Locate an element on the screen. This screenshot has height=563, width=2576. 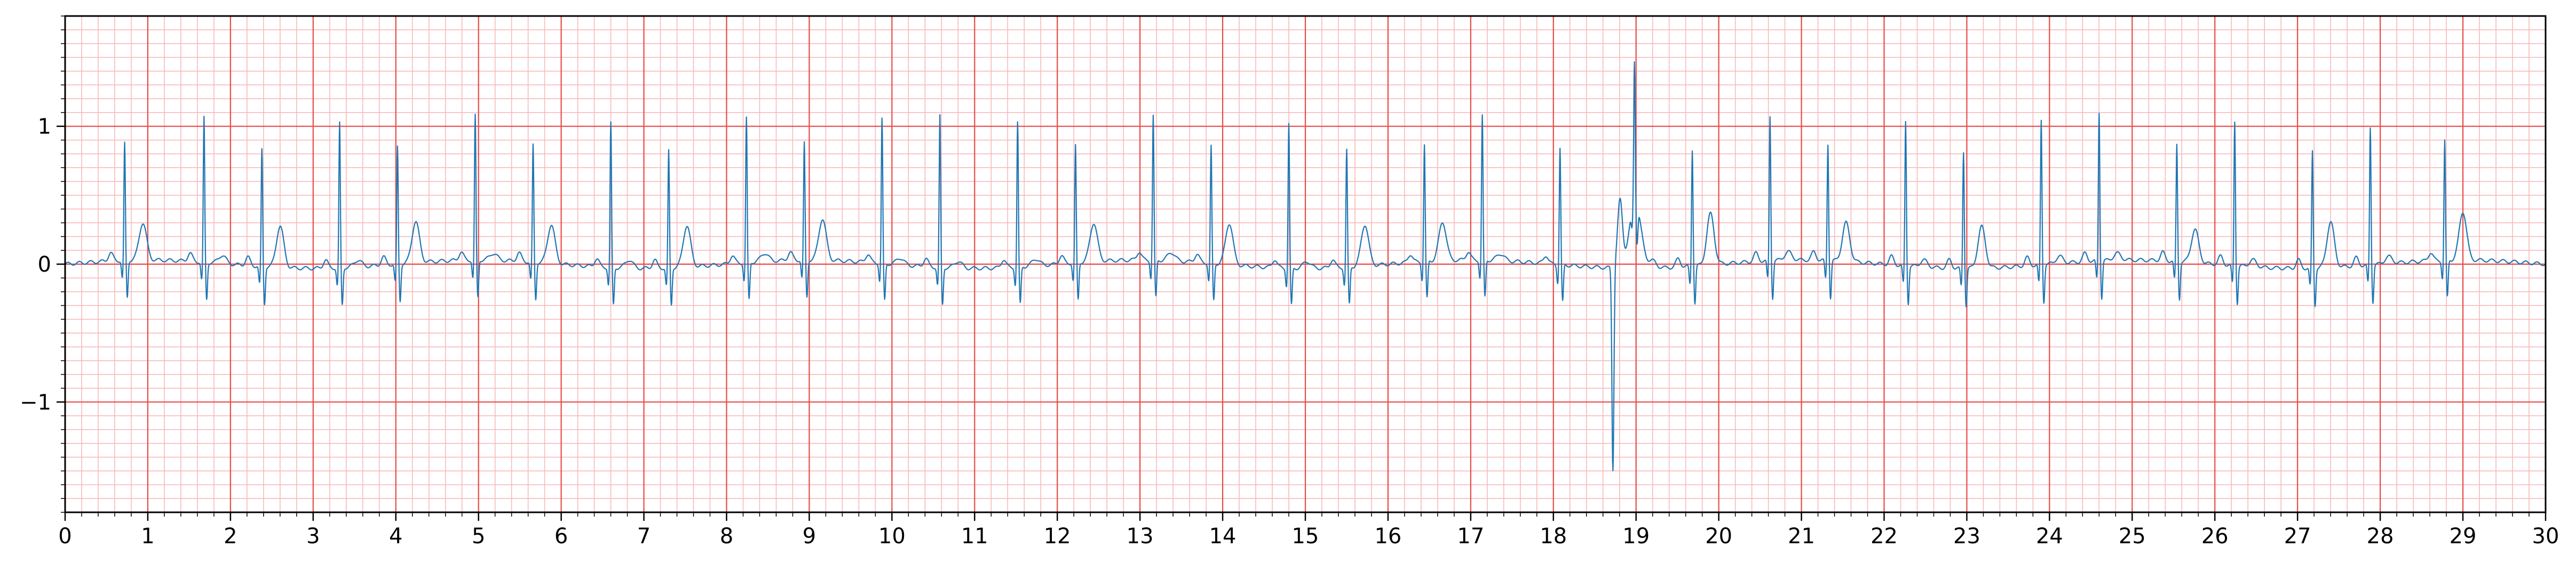
x-tick-label: 26 is located at coordinates (2215, 536).